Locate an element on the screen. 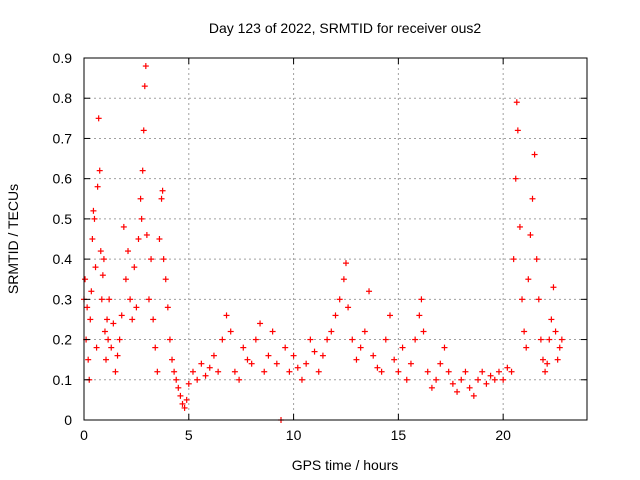 The height and width of the screenshot is (480, 640). y-tick-label: 0.9 is located at coordinates (63, 58).